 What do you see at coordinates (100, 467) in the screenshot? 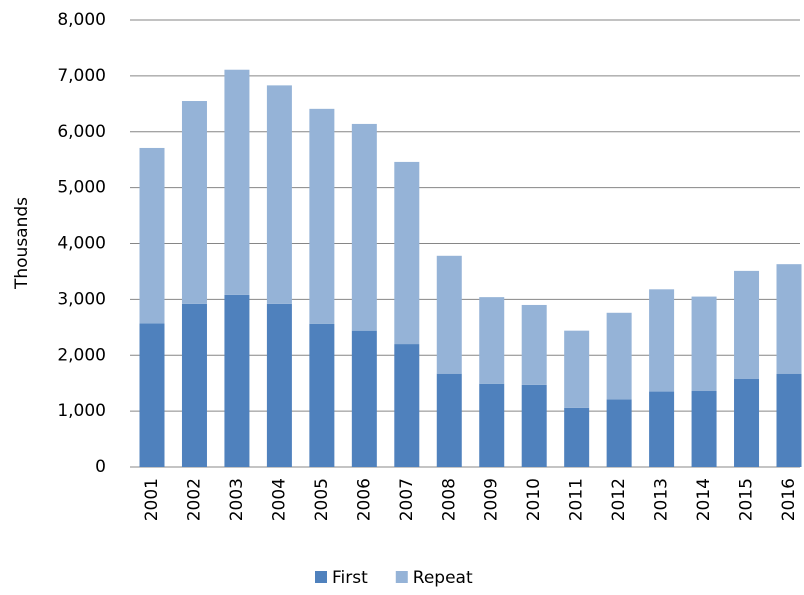
I see `y-tick-label: 0` at bounding box center [100, 467].